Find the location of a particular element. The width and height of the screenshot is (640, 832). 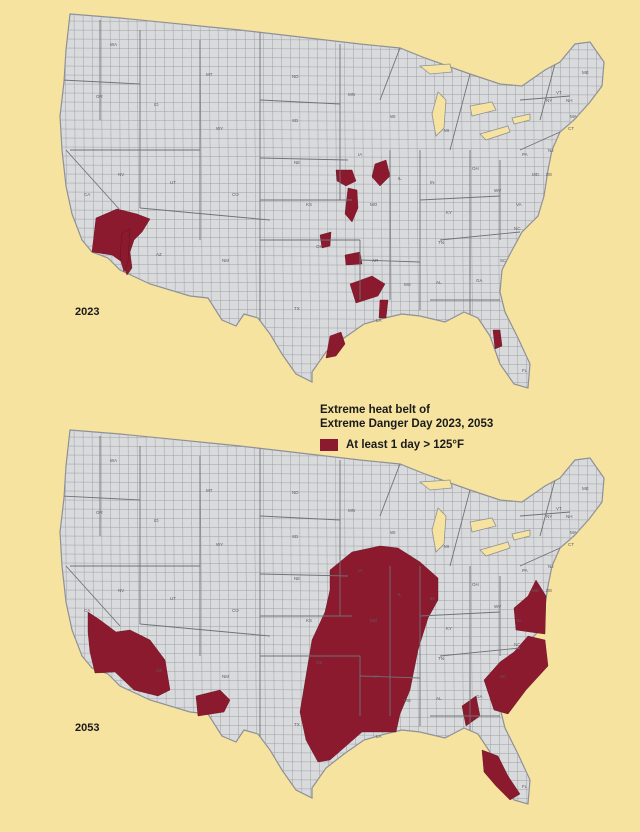

state-label-ks: KS is located at coordinates (309, 620).